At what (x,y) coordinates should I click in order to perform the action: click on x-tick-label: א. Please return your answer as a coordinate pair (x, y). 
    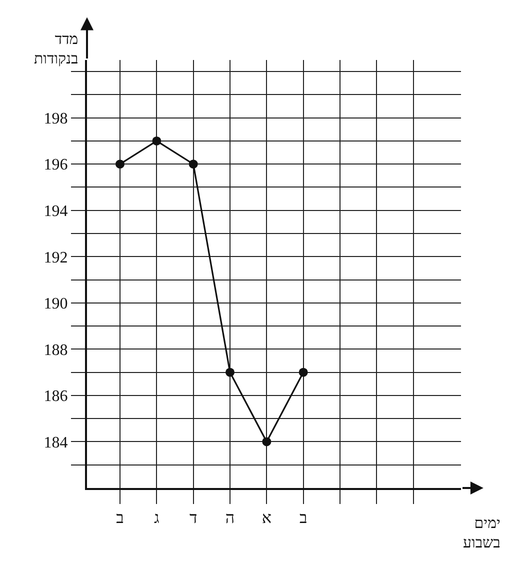
    Looking at the image, I should click on (267, 519).